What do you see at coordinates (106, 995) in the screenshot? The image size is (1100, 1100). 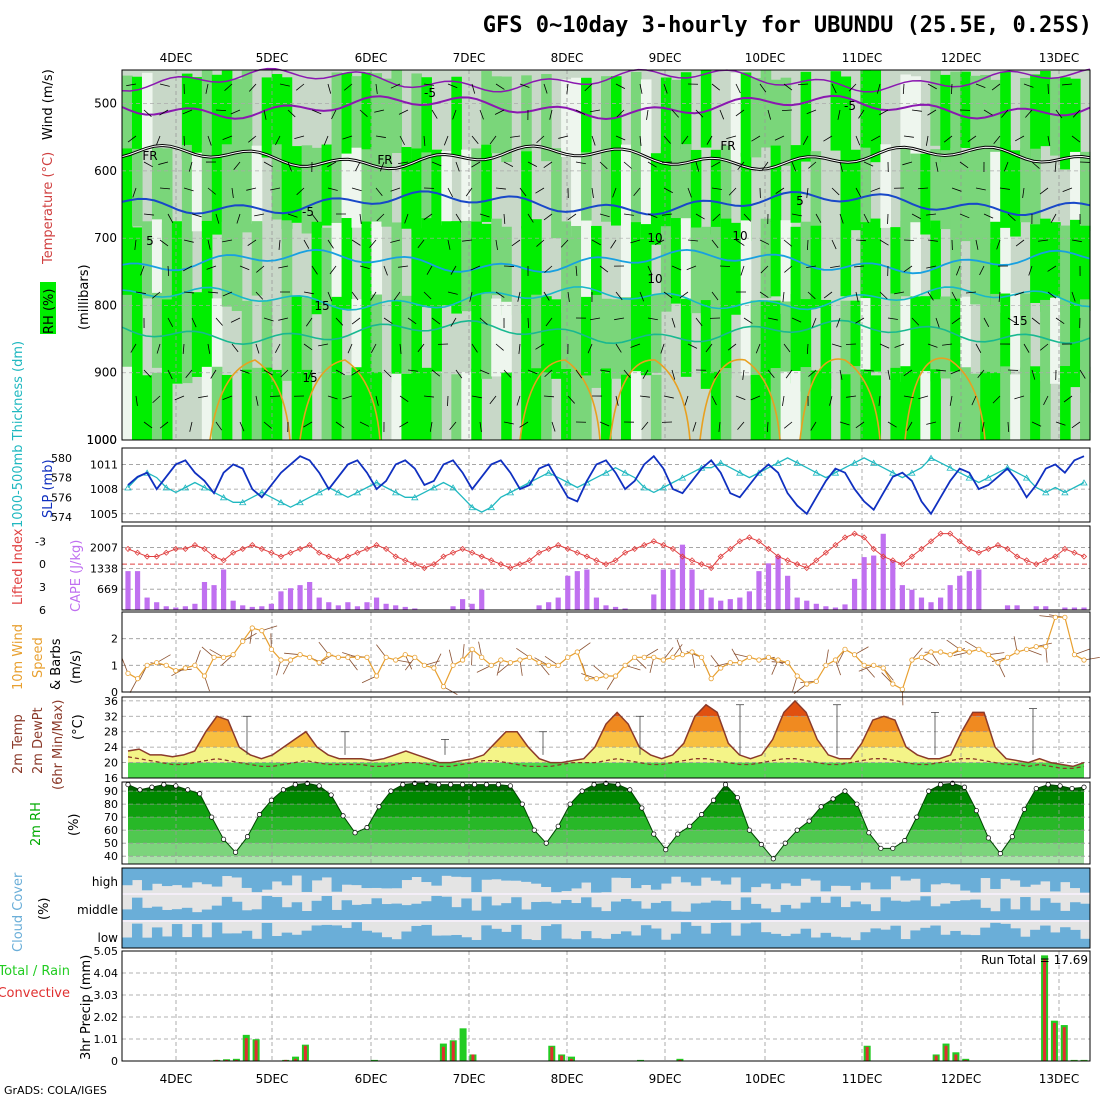 I see `precip-tick: 3.03` at bounding box center [106, 995].